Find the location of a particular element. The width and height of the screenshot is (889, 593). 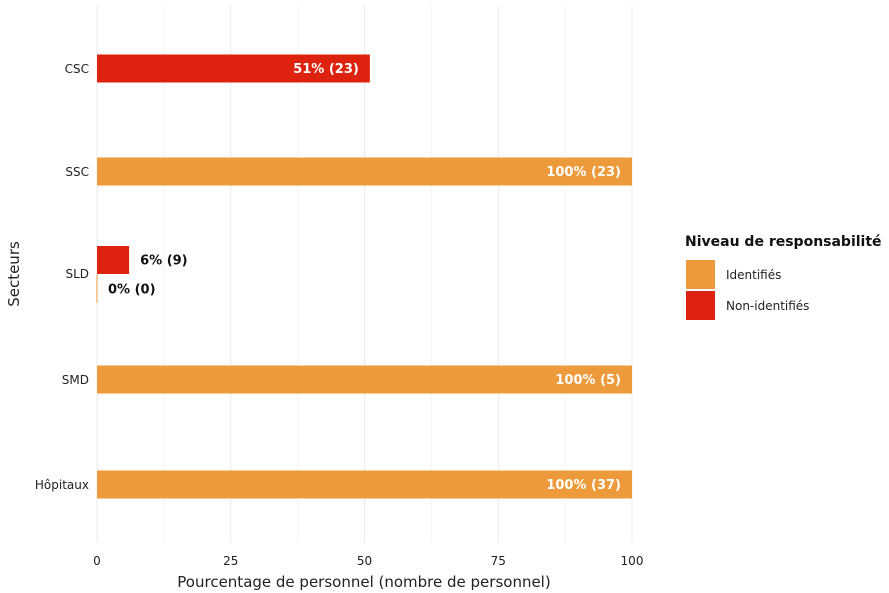

y-tick-labels: CSC SSC SLD SMD Hôpitaux is located at coordinates (62, 277).